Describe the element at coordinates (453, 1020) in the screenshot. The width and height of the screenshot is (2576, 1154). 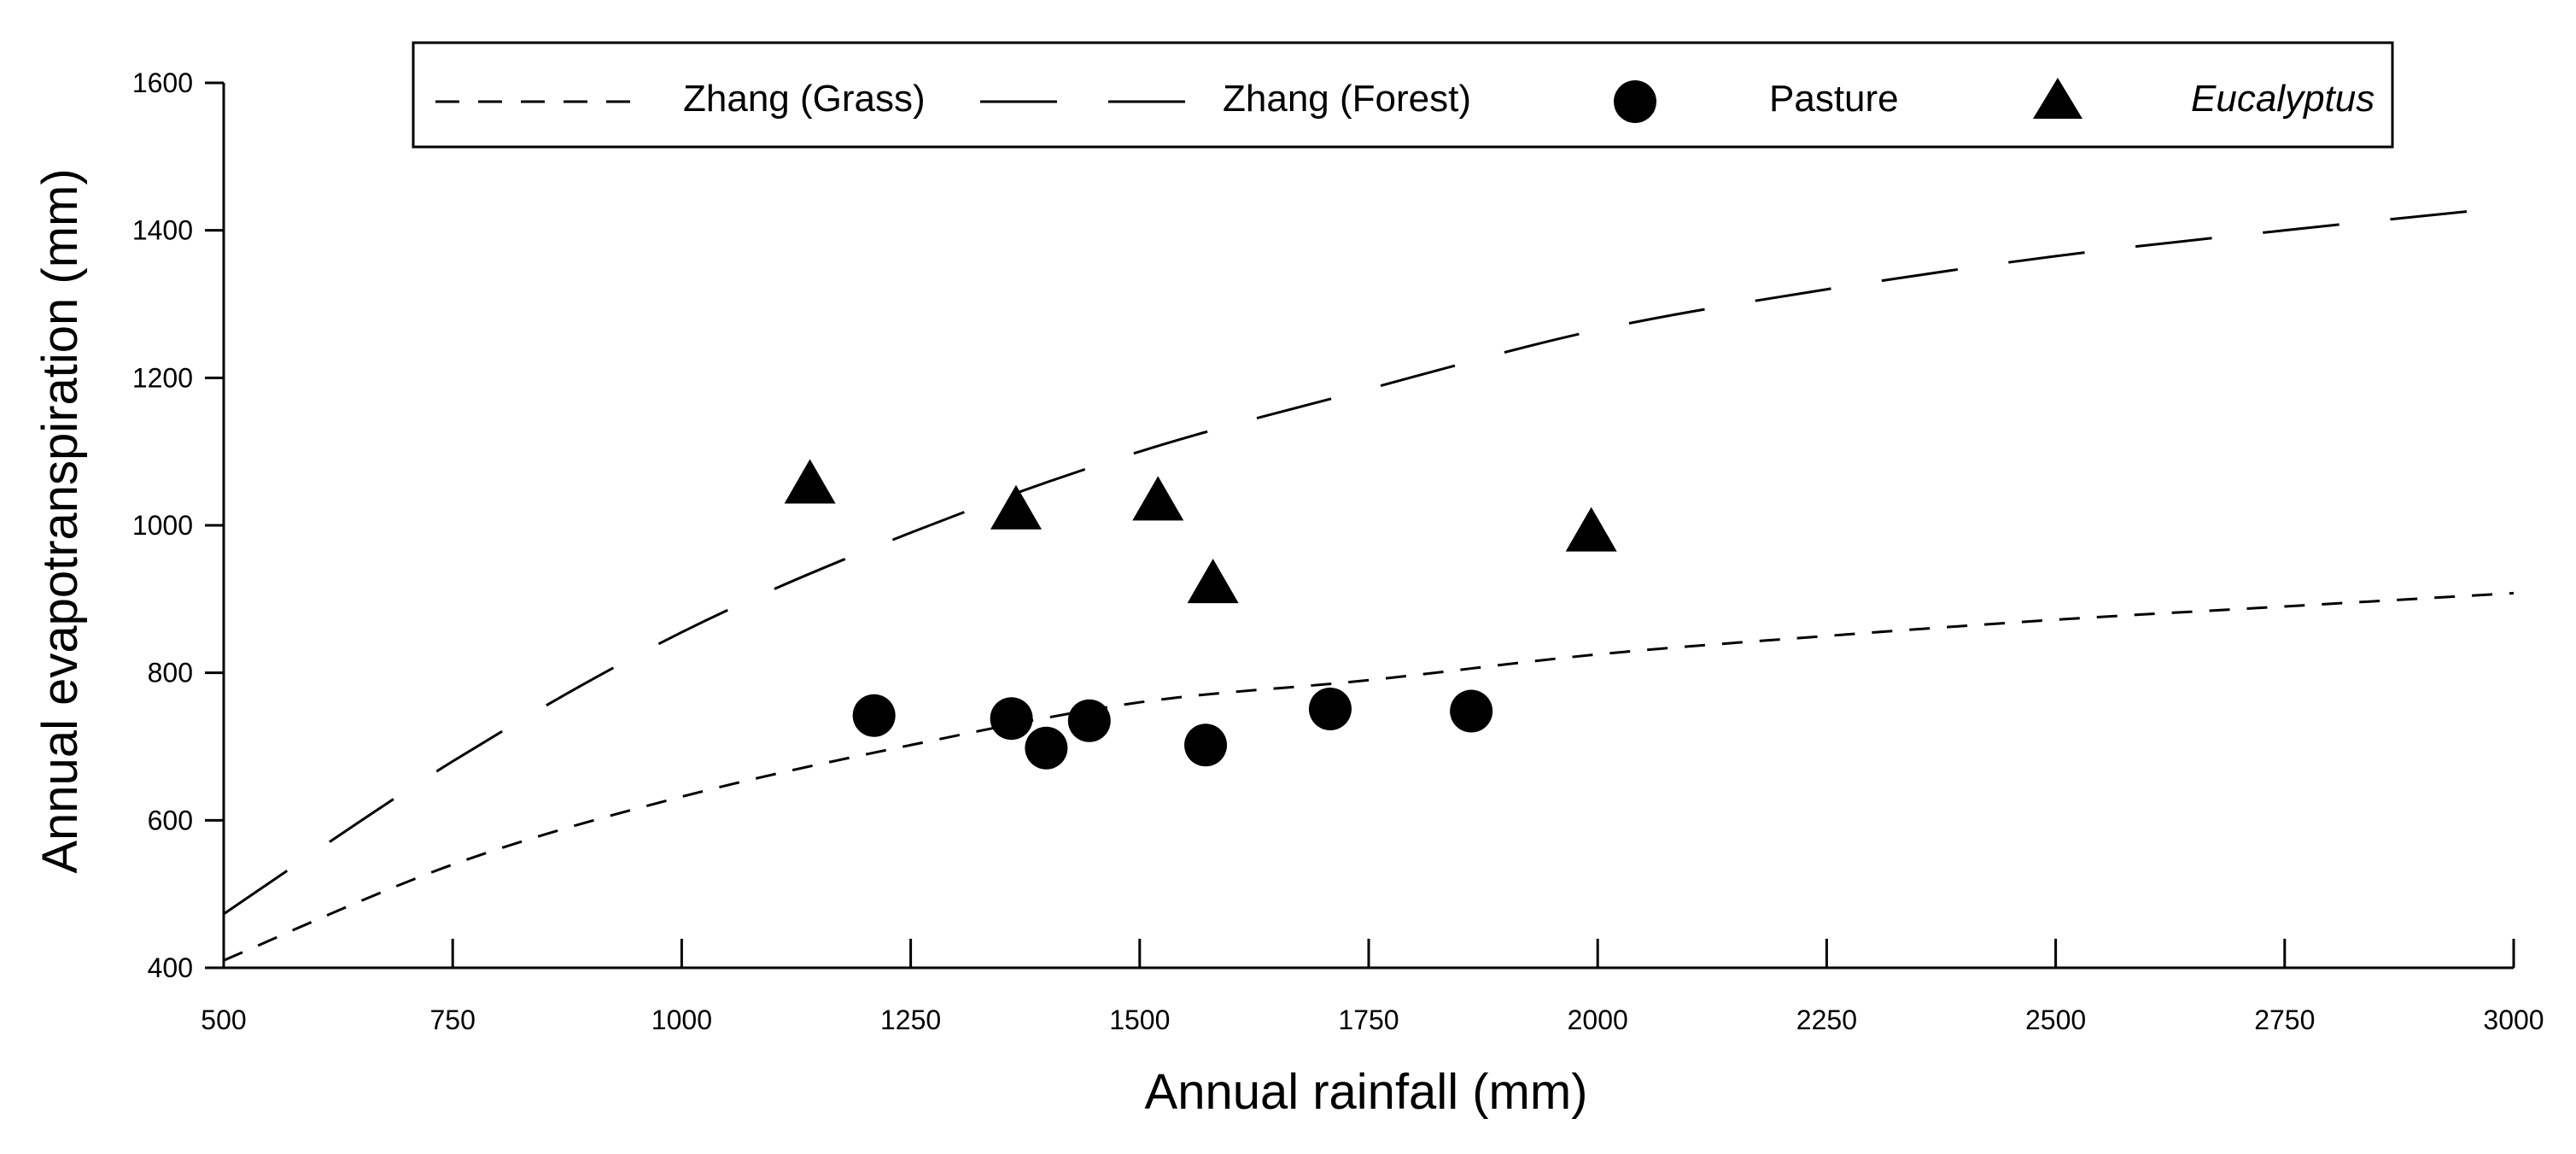
I see `x-tick-label: 750` at that location.